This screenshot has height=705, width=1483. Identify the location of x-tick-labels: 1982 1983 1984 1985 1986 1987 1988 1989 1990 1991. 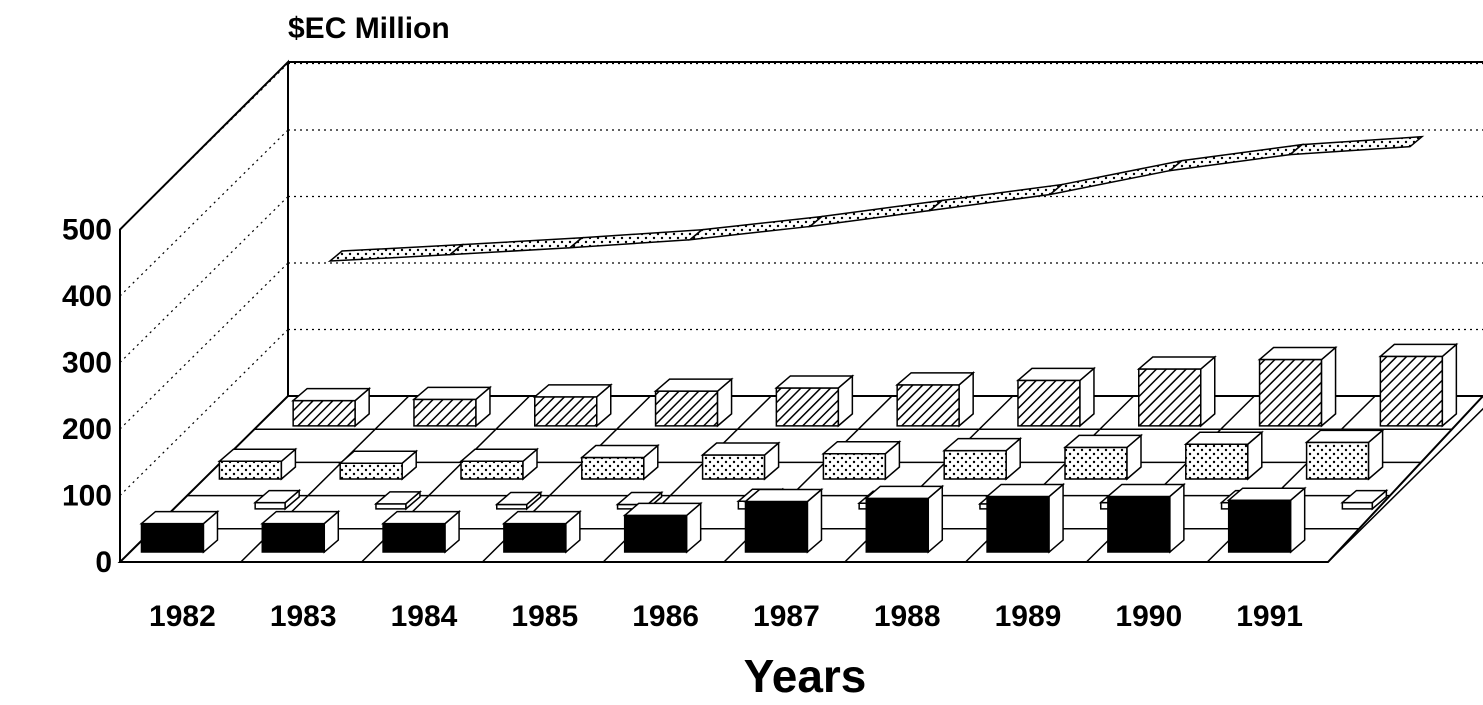
(726, 616).